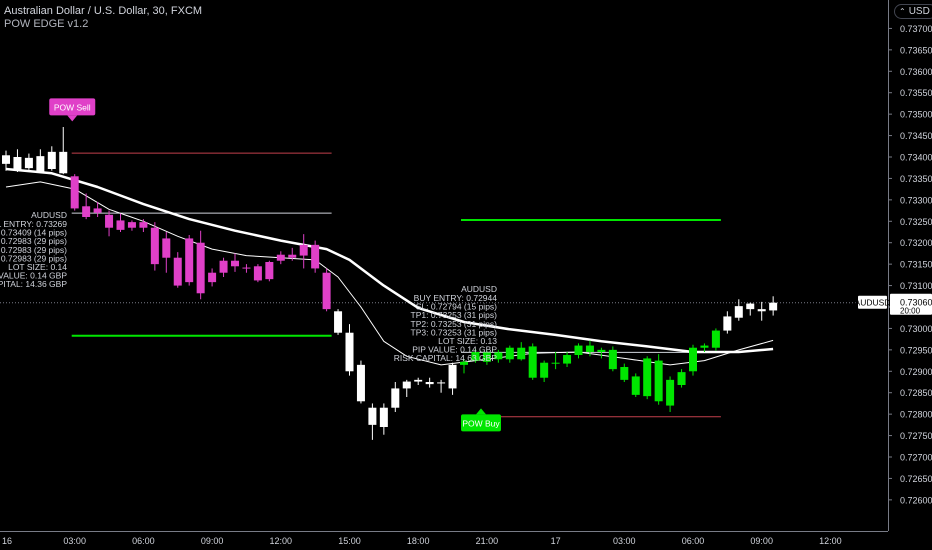 The image size is (932, 550). What do you see at coordinates (916, 415) in the screenshot?
I see `price-tick-label: 0.72800` at bounding box center [916, 415].